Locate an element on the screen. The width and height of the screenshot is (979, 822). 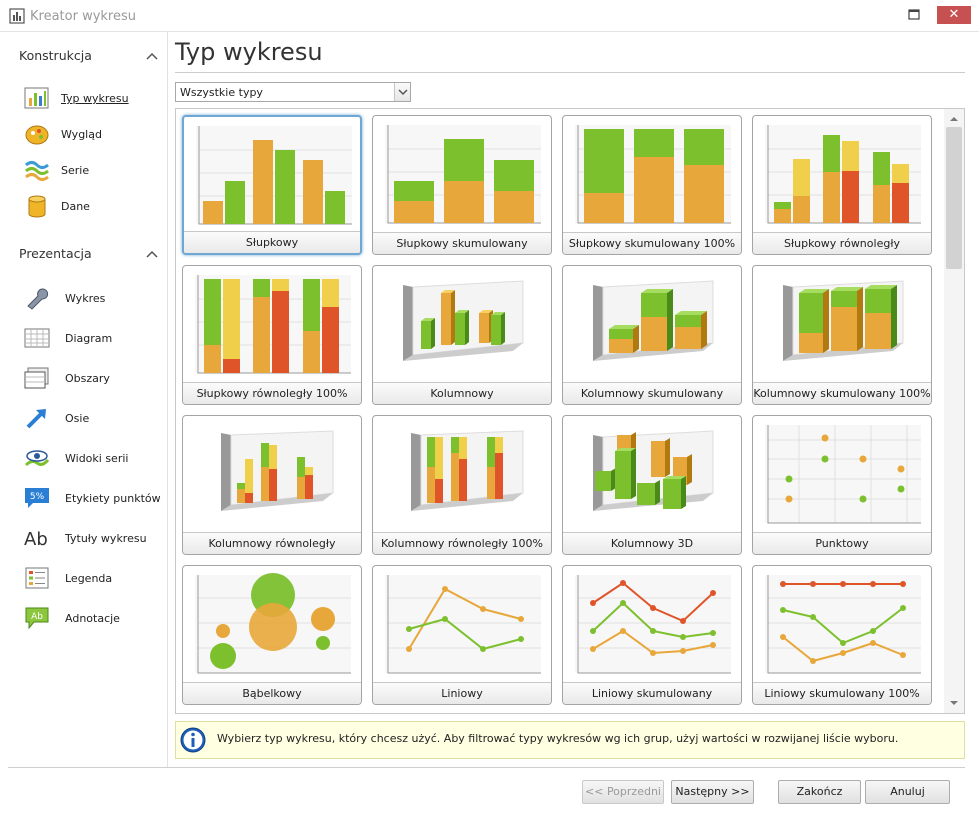
chart-type-tile-column-3d-full: Kolumnowy 3D is located at coordinates (652, 485).